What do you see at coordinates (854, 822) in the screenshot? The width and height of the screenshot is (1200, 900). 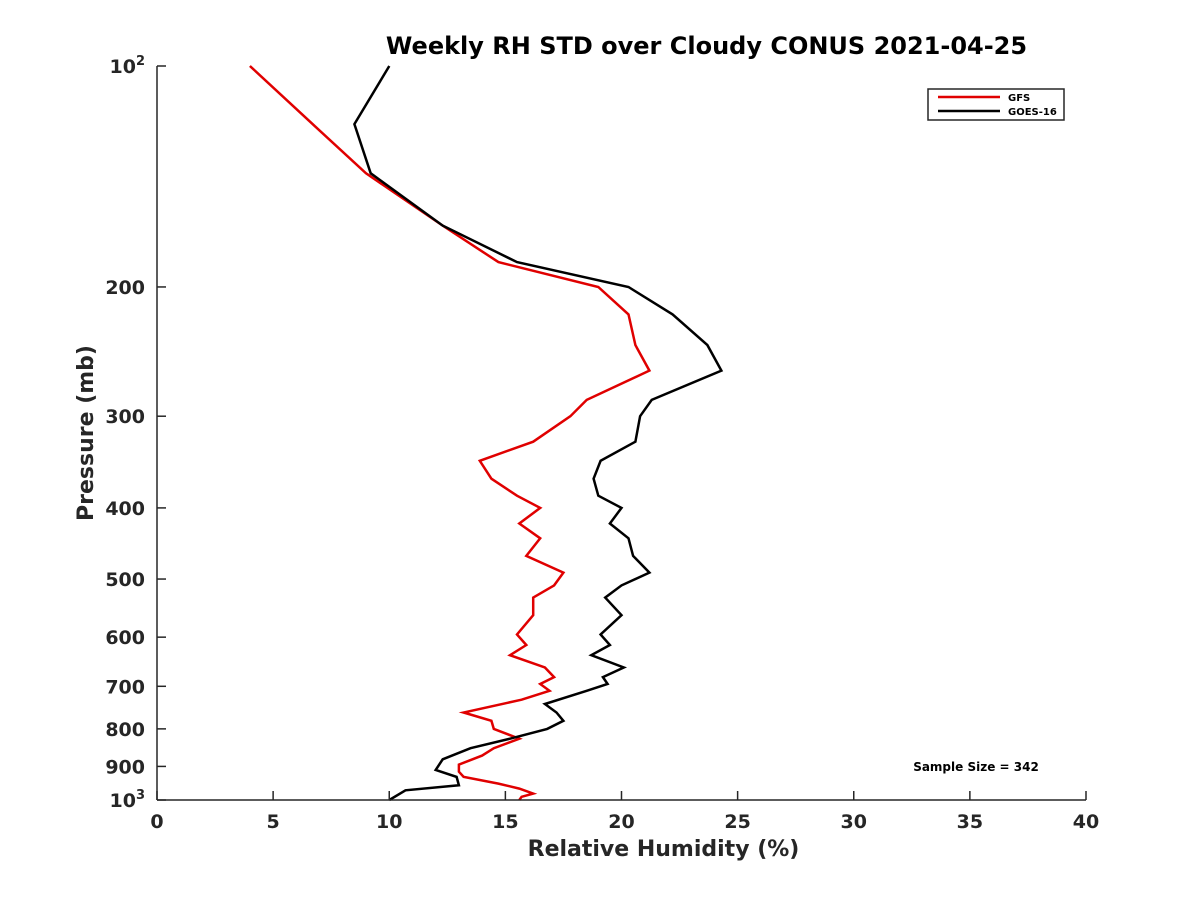 I see `x-tick-label: 30` at bounding box center [854, 822].